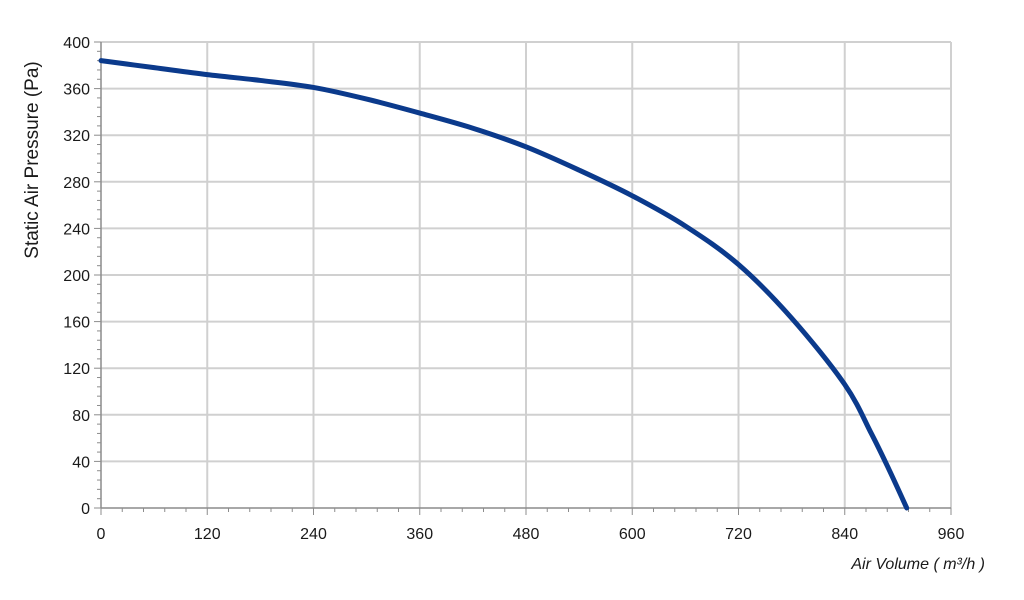 This screenshot has height=600, width=1024. What do you see at coordinates (85, 509) in the screenshot?
I see `y-tick-label: 0` at bounding box center [85, 509].